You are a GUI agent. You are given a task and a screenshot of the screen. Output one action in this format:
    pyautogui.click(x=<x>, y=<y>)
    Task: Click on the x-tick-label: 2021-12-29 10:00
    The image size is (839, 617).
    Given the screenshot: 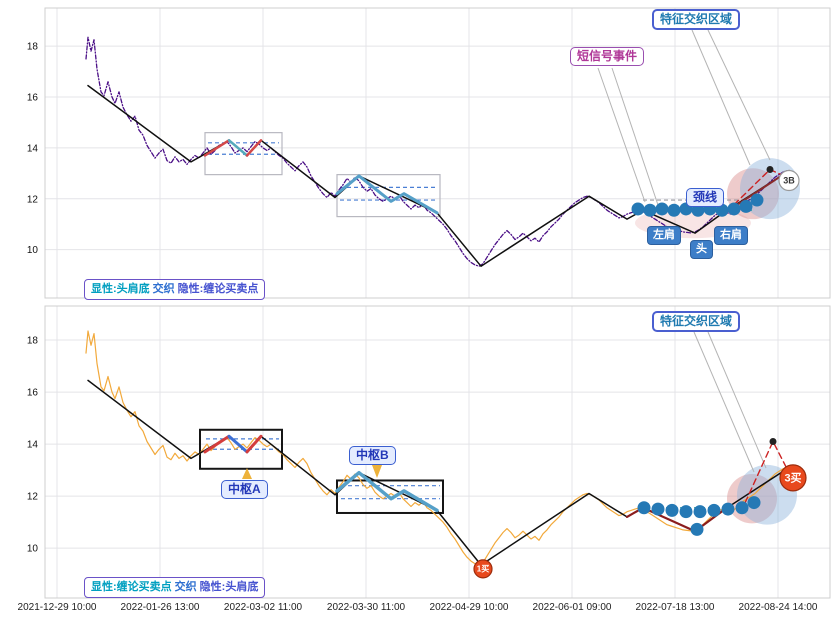 What is the action you would take?
    pyautogui.click(x=57, y=607)
    